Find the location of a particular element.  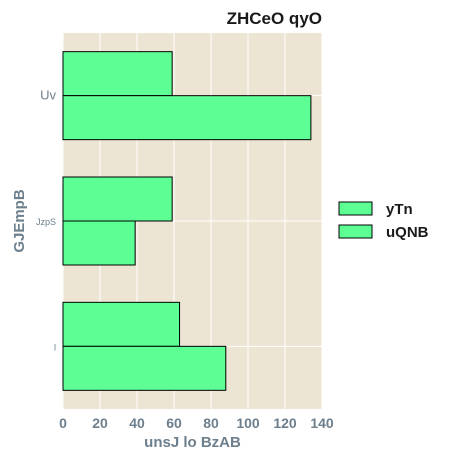

y-tick-label: l is located at coordinates (55, 347).